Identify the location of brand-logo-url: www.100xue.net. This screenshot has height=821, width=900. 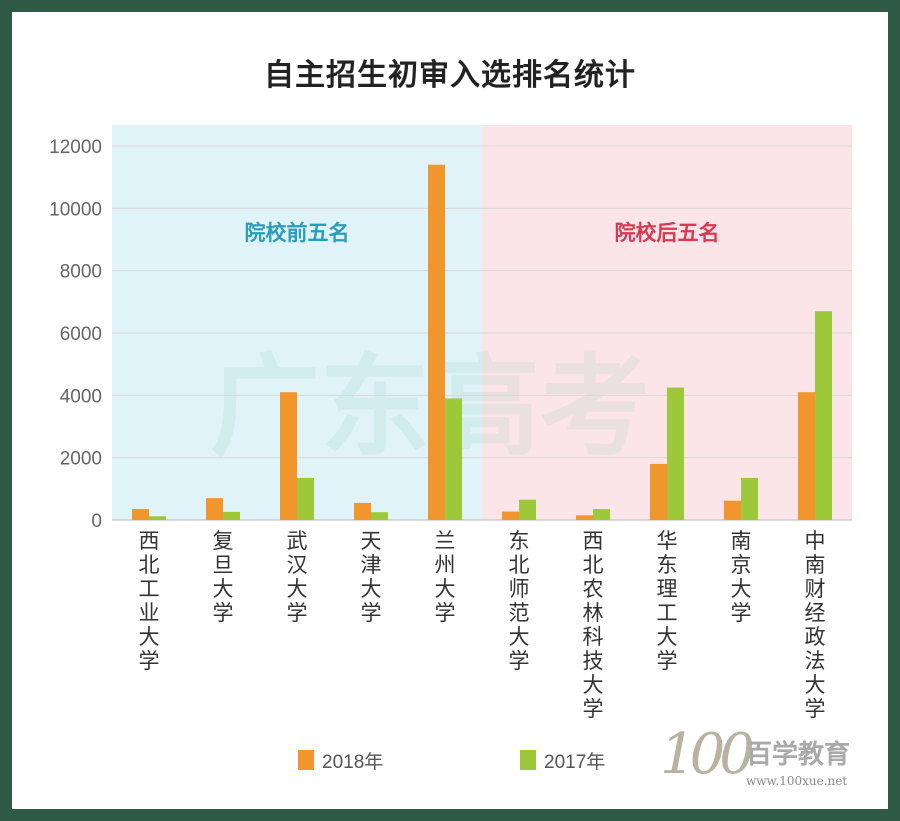
(797, 781).